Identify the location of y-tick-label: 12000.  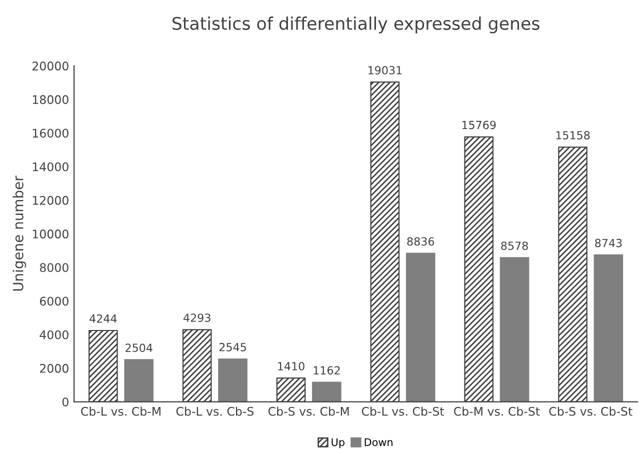
(50, 200).